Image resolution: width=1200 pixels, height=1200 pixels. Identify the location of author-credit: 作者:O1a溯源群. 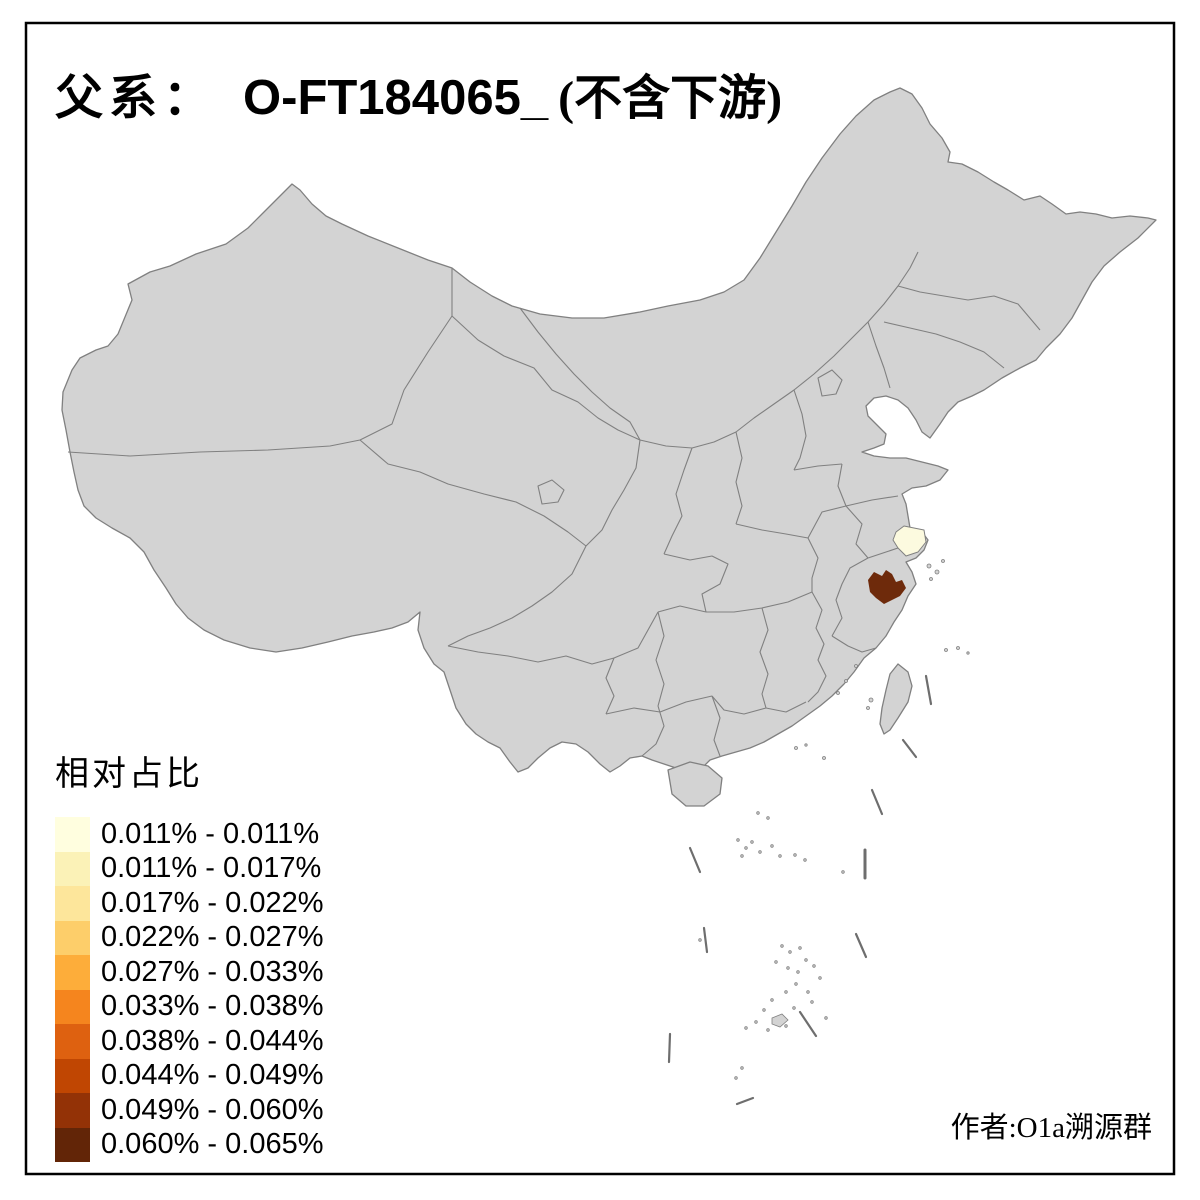
(1051, 1128).